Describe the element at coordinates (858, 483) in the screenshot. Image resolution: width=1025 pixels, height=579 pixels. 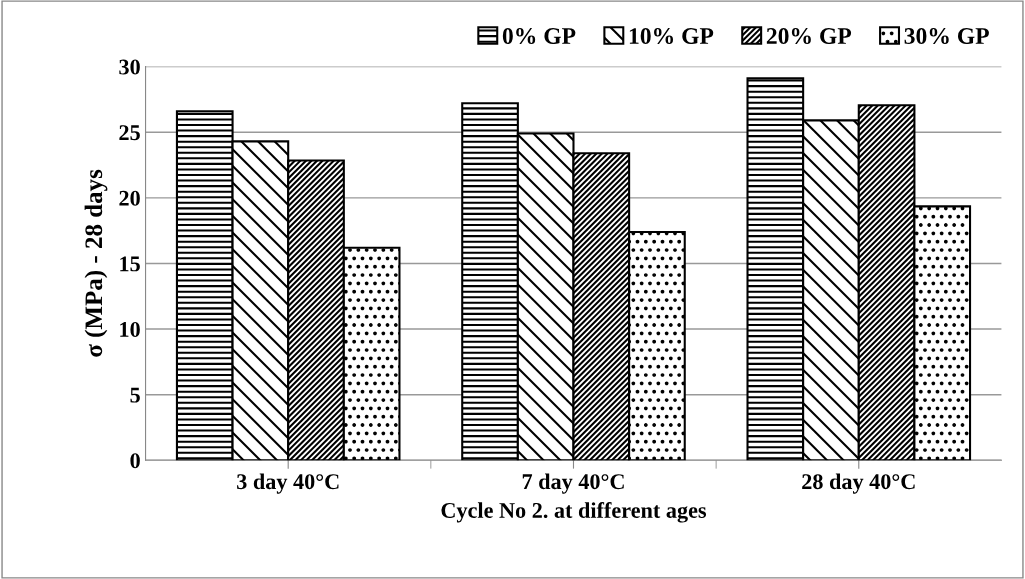
I see `x-tick-label: 28 day 40°C` at that location.